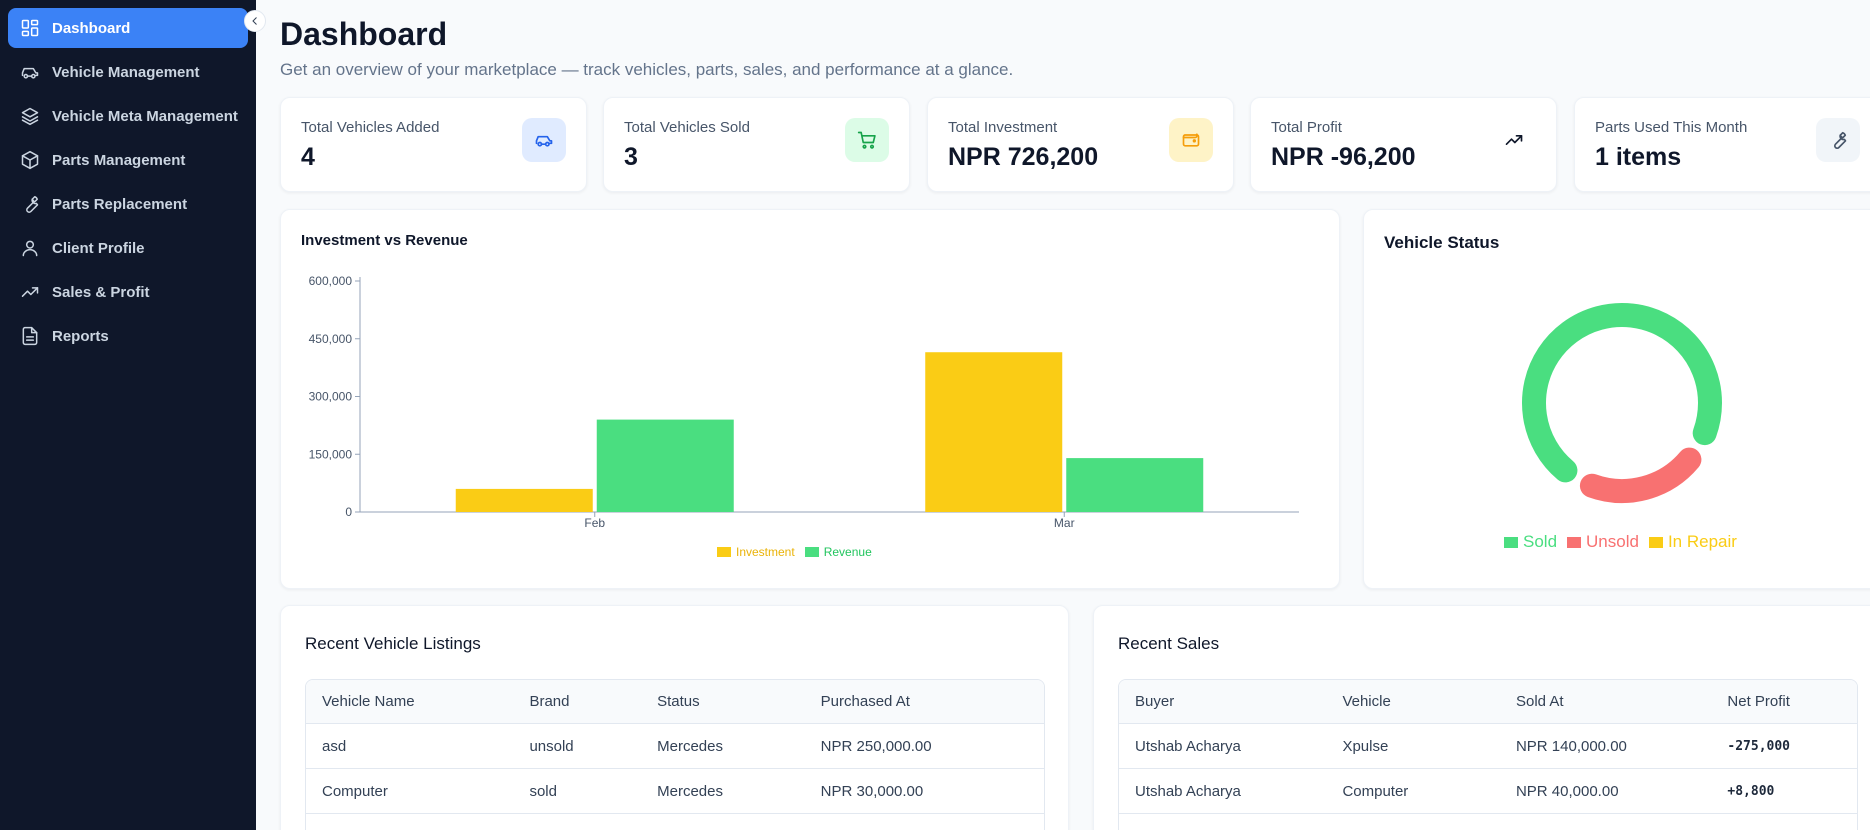  What do you see at coordinates (30, 248) in the screenshot?
I see `user-icon` at bounding box center [30, 248].